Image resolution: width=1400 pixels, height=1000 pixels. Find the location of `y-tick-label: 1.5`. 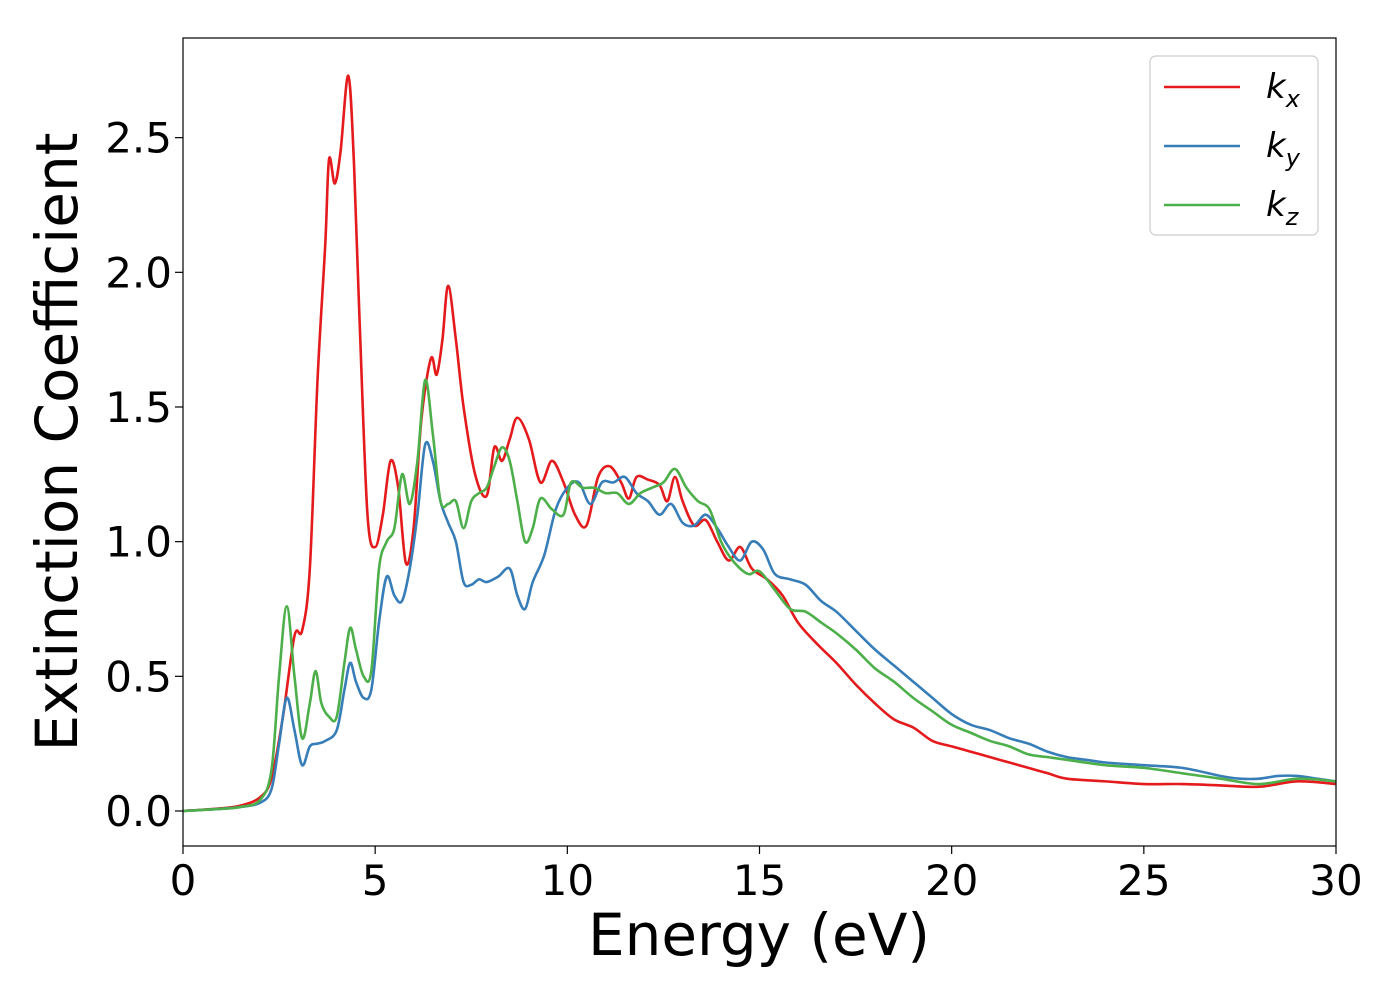

y-tick-label: 1.5 is located at coordinates (138, 407).